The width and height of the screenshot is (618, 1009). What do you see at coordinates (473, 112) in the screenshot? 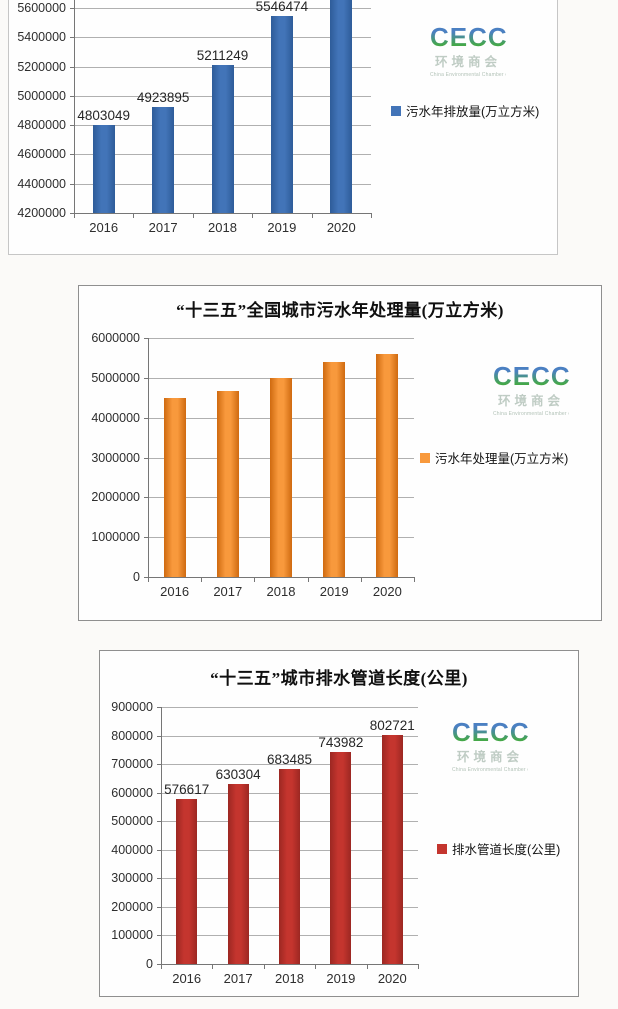
I see `legend-label: 污水年排放量(万立方米)` at bounding box center [473, 112].